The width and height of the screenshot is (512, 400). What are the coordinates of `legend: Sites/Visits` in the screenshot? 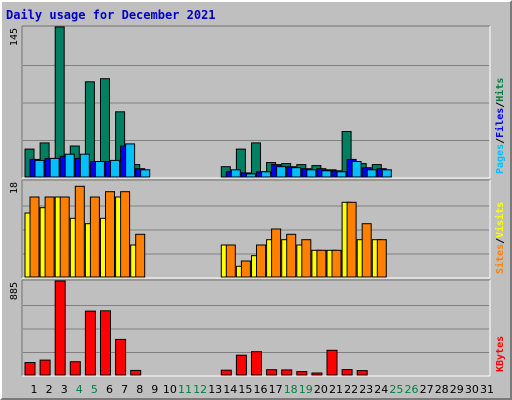 It's located at (500, 238).